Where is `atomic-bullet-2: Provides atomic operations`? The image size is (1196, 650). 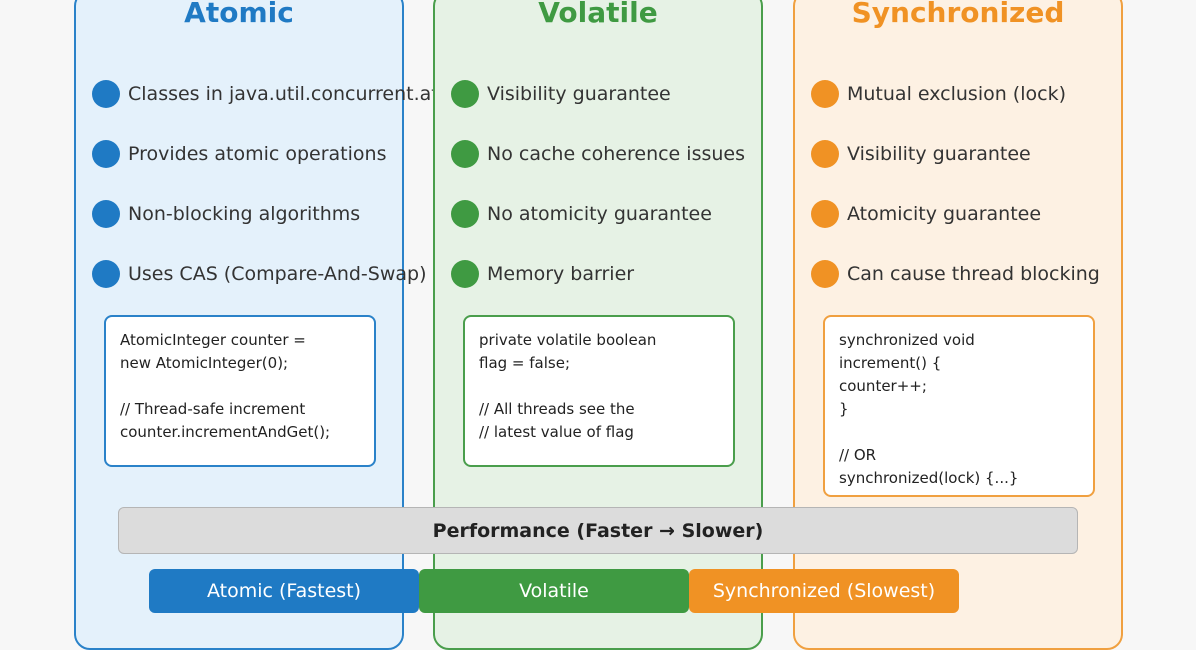 atomic-bullet-2: Provides atomic operations is located at coordinates (239, 154).